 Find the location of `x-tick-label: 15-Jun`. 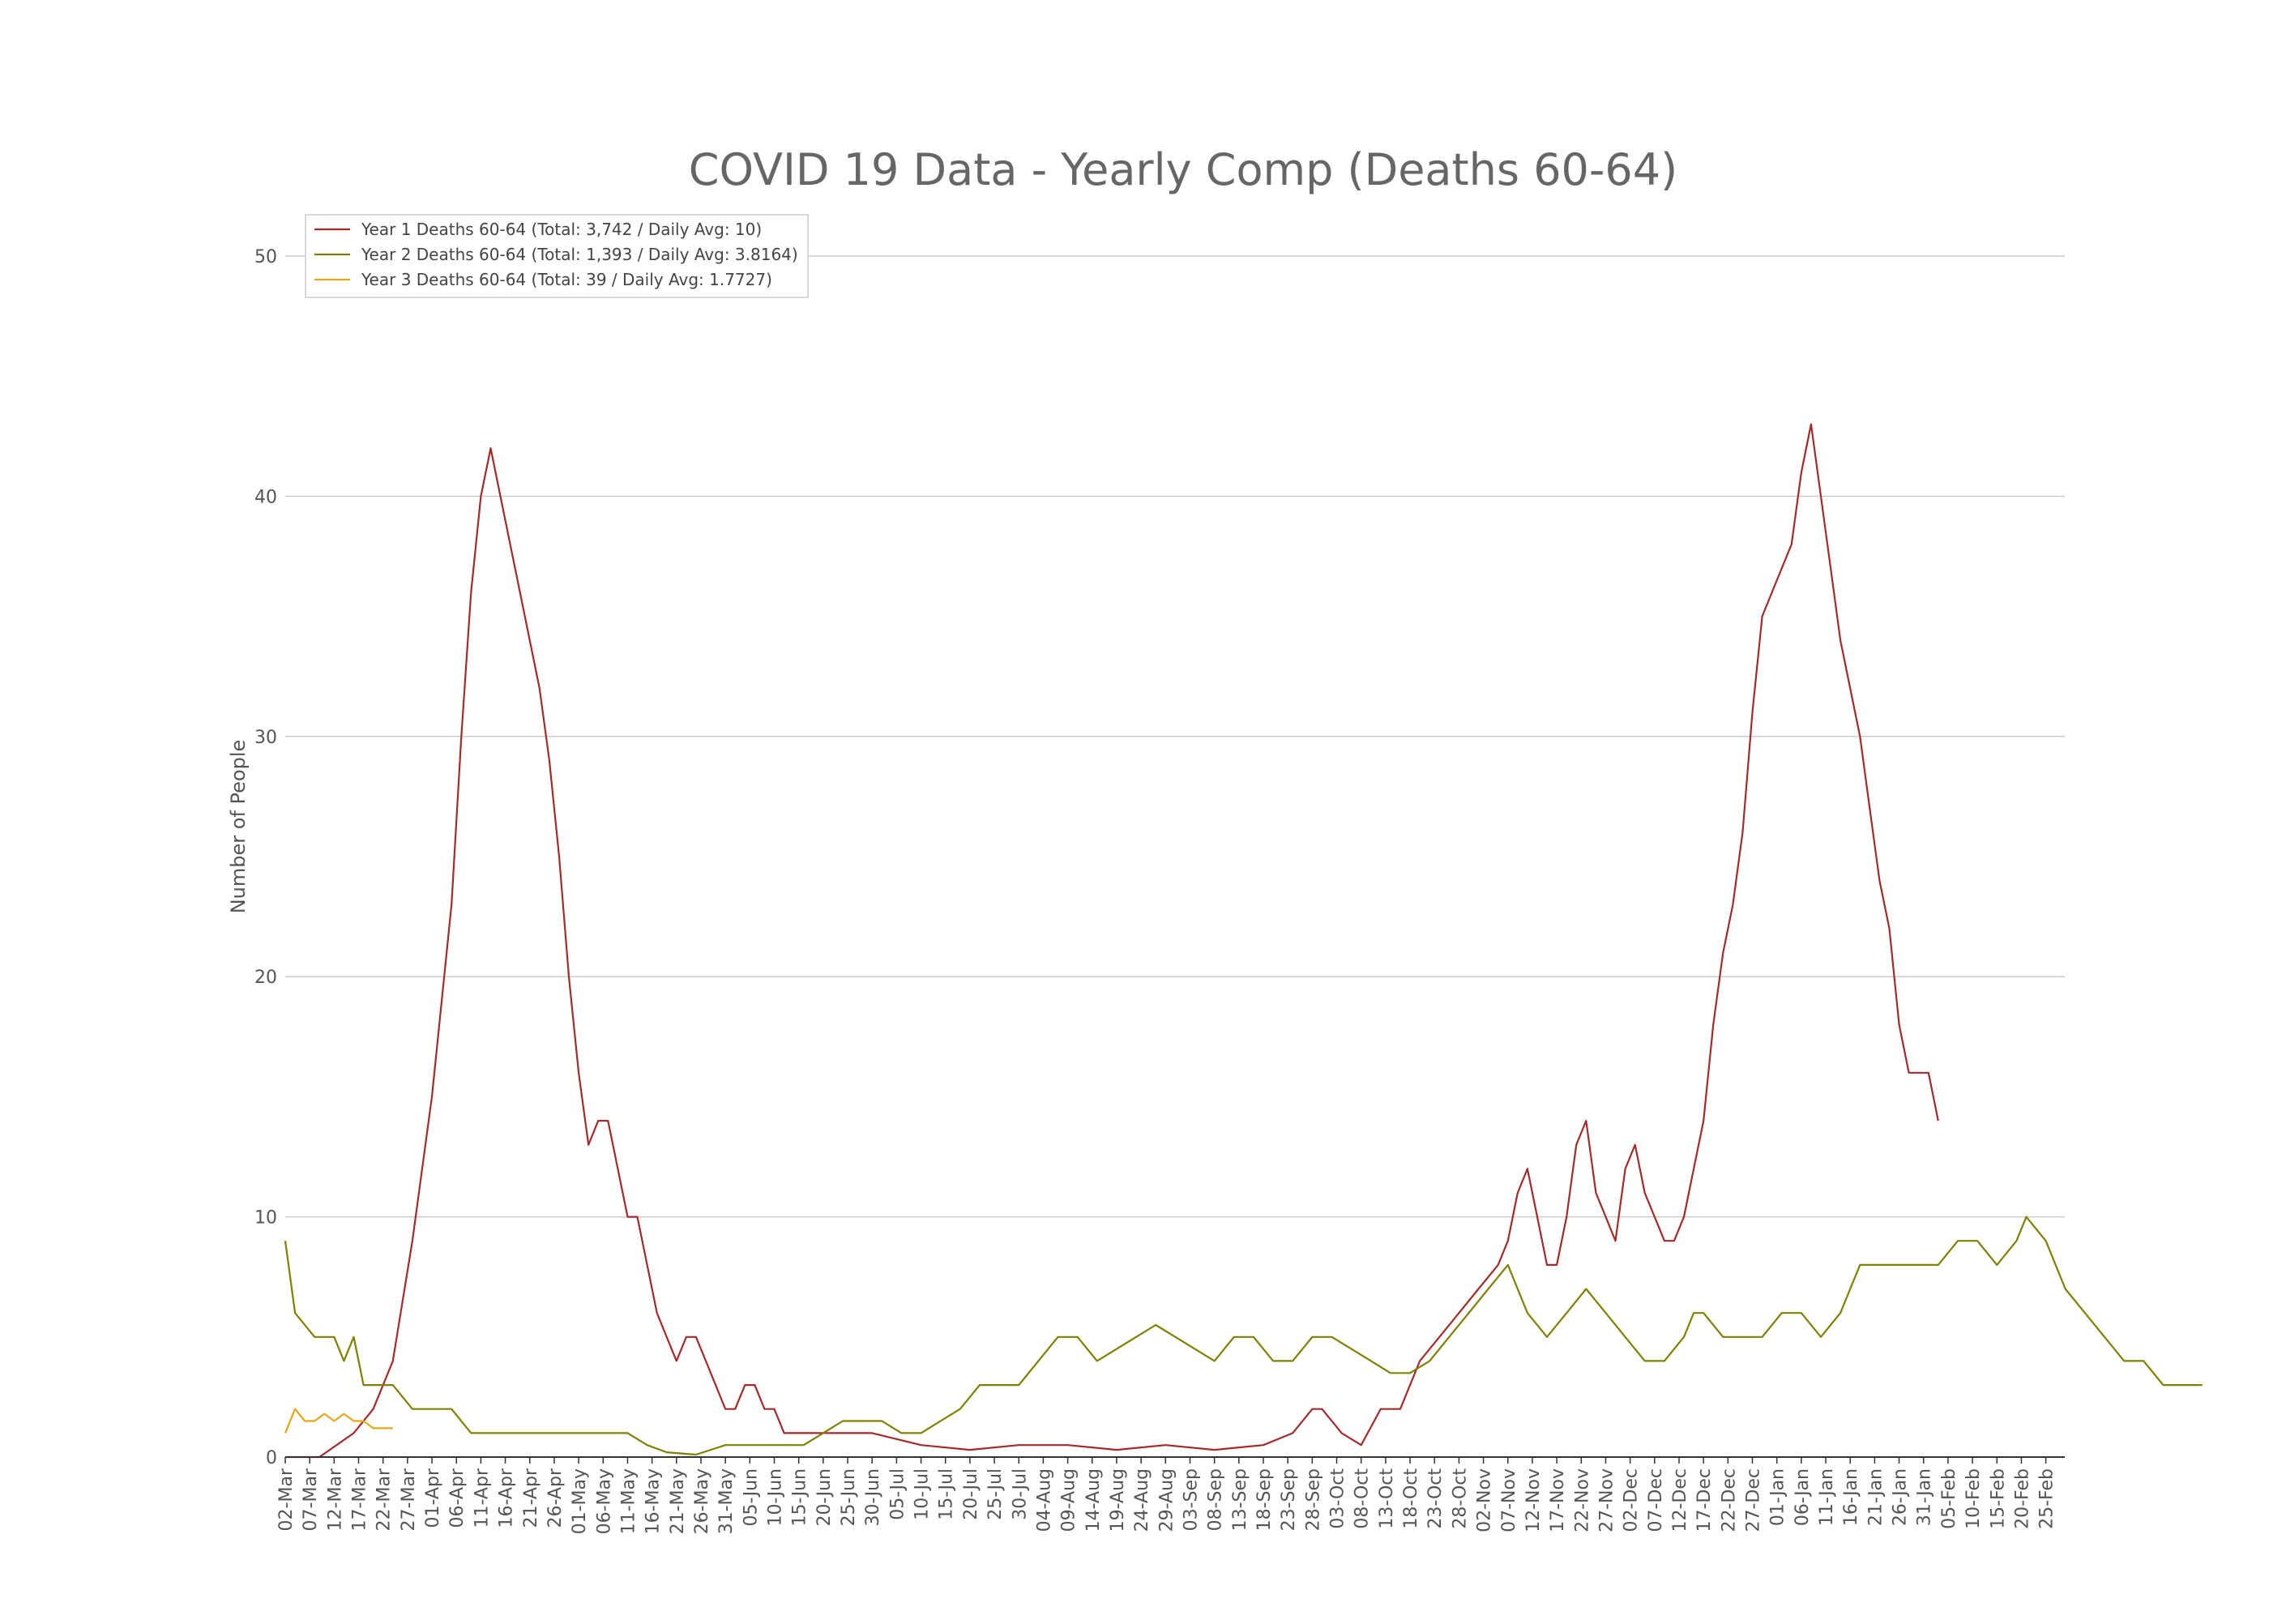

x-tick-label: 15-Jun is located at coordinates (800, 1498).